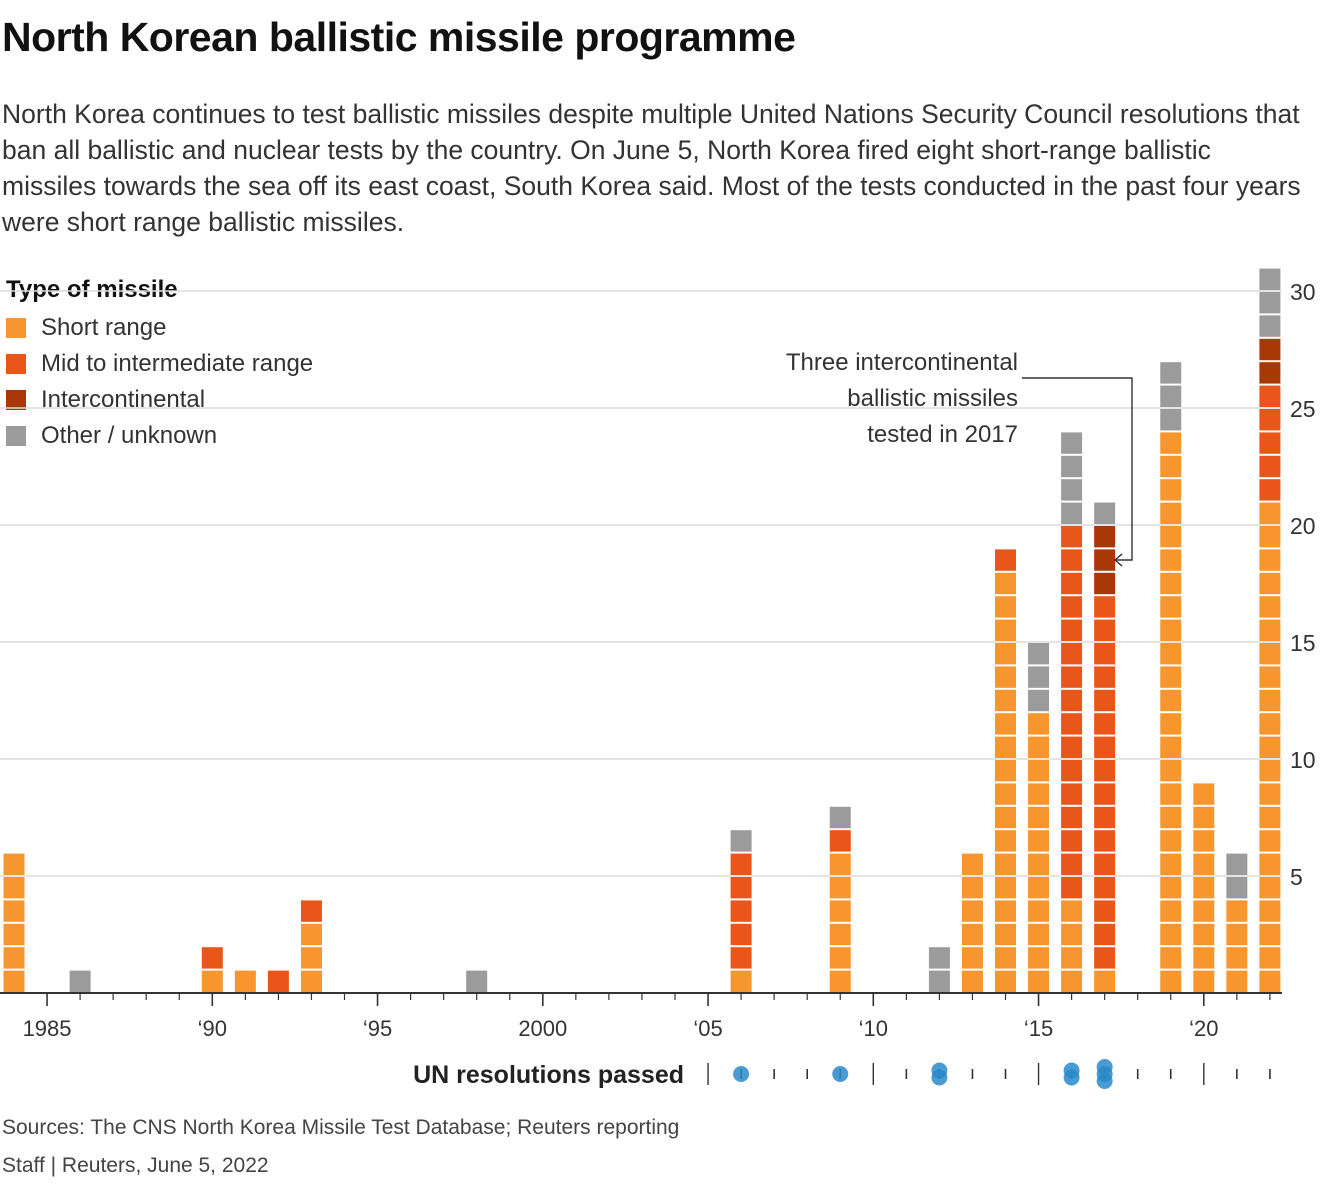  I want to click on legend-item-mid-range: Mid to intermediate range, so click(159, 364).